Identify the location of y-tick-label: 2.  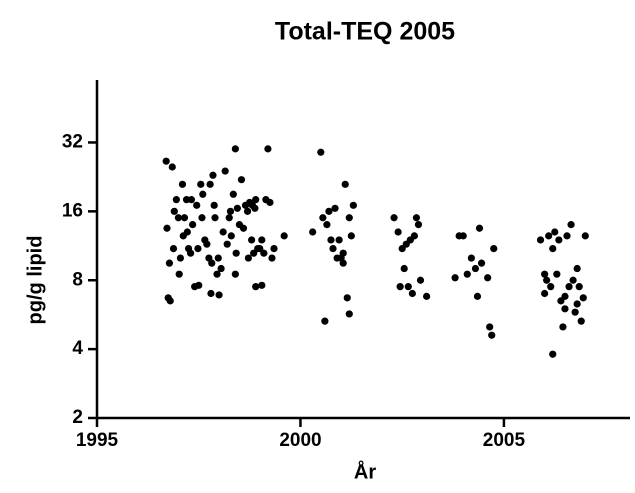
(77, 417).